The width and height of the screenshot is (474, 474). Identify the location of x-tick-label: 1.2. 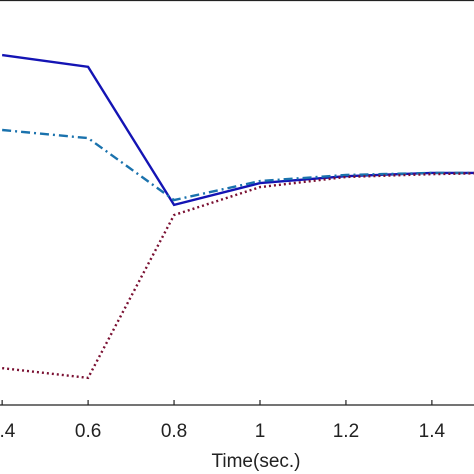
(346, 431).